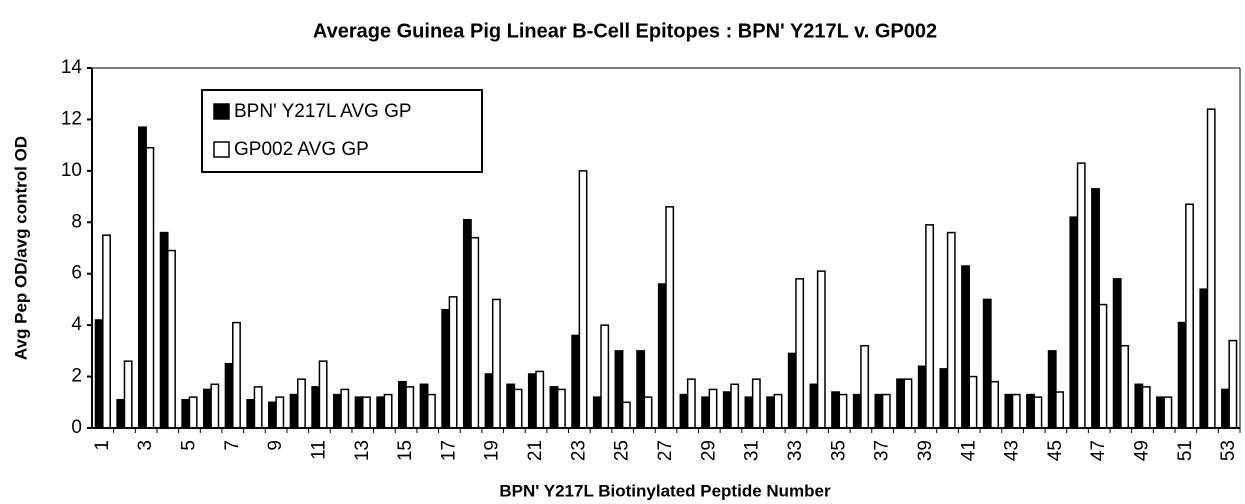 The height and width of the screenshot is (504, 1245). What do you see at coordinates (188, 445) in the screenshot?
I see `x-tick-label: 5` at bounding box center [188, 445].